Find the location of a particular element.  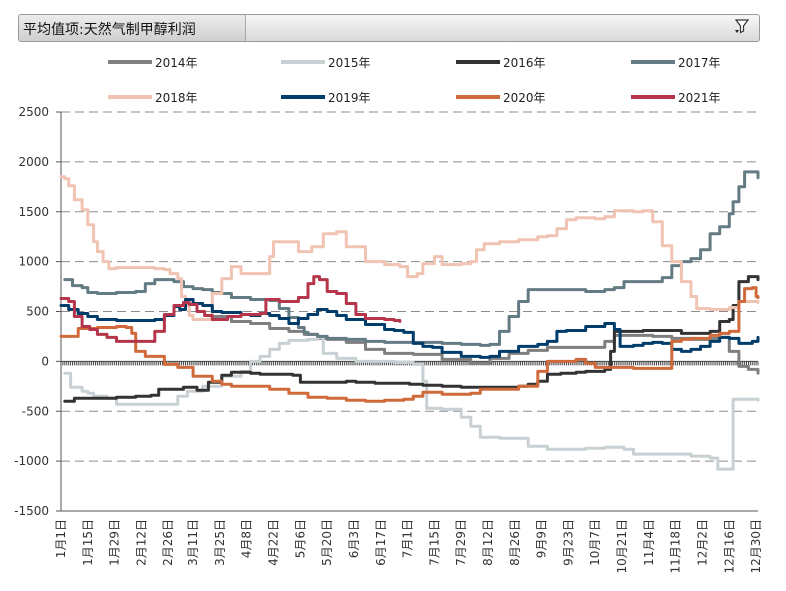

x-tick-label: 5月20日 is located at coordinates (327, 542).